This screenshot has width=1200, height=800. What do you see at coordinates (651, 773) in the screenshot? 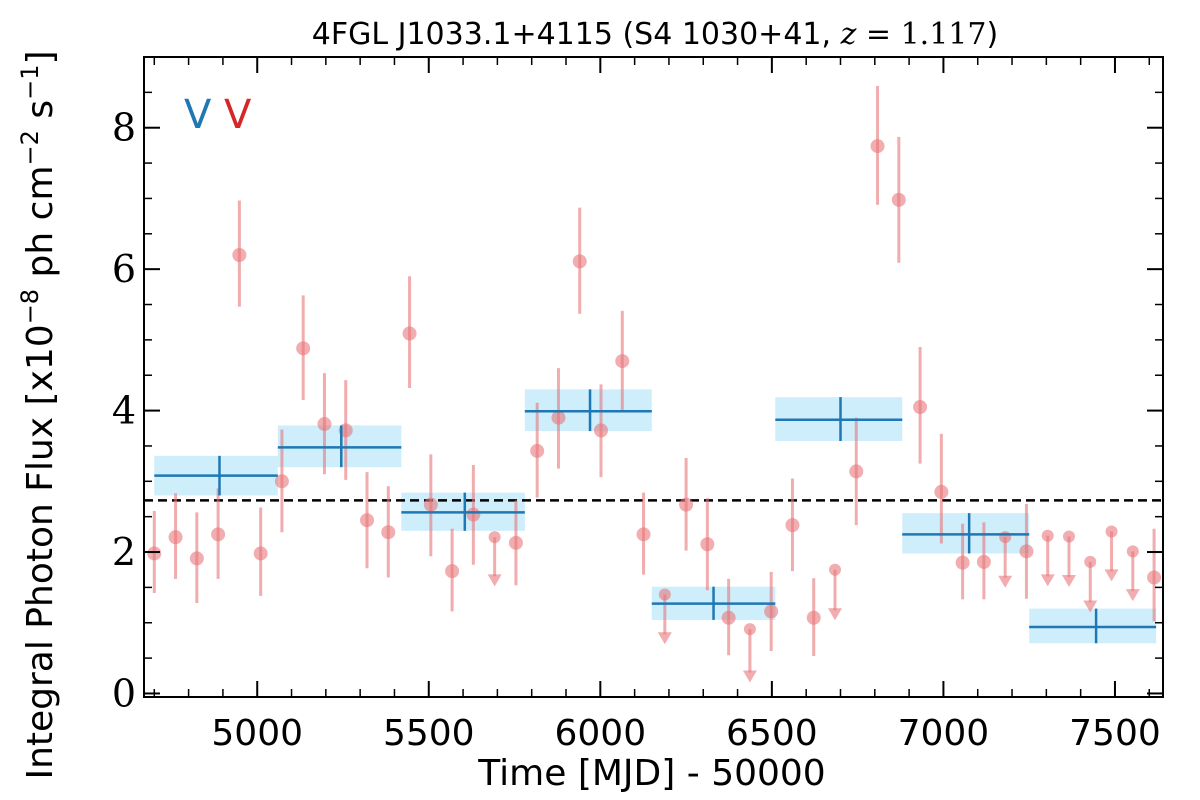
I see `x-axis-label: Time [MJD] - 50000` at bounding box center [651, 773].